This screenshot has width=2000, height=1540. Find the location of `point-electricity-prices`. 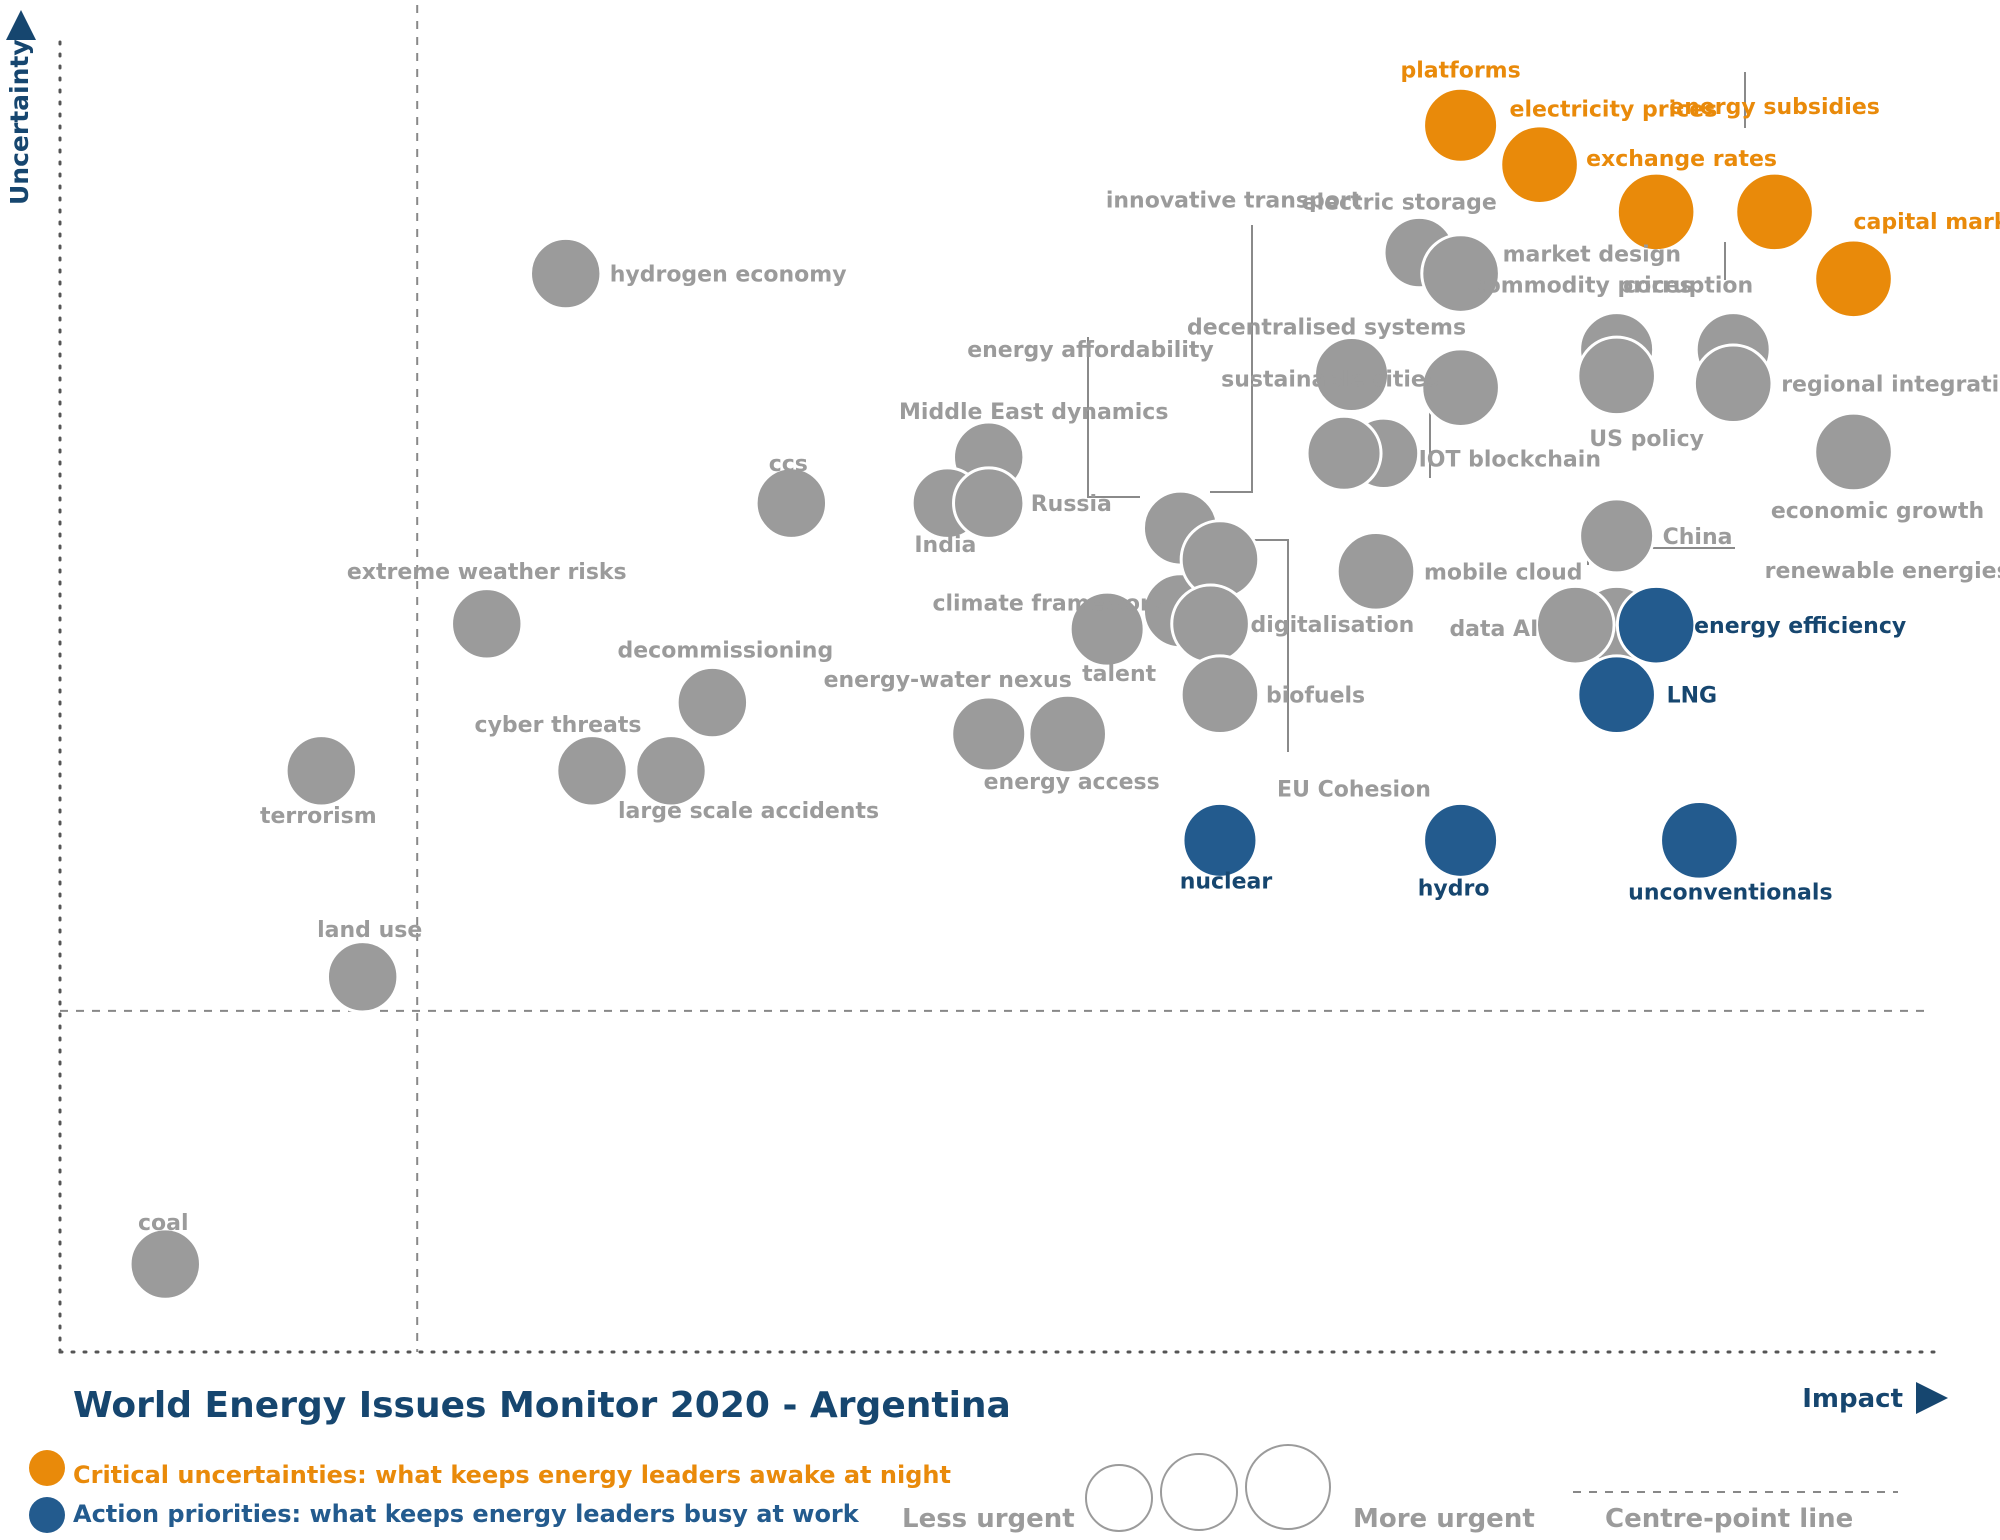

point-electricity-prices is located at coordinates (1539, 164).